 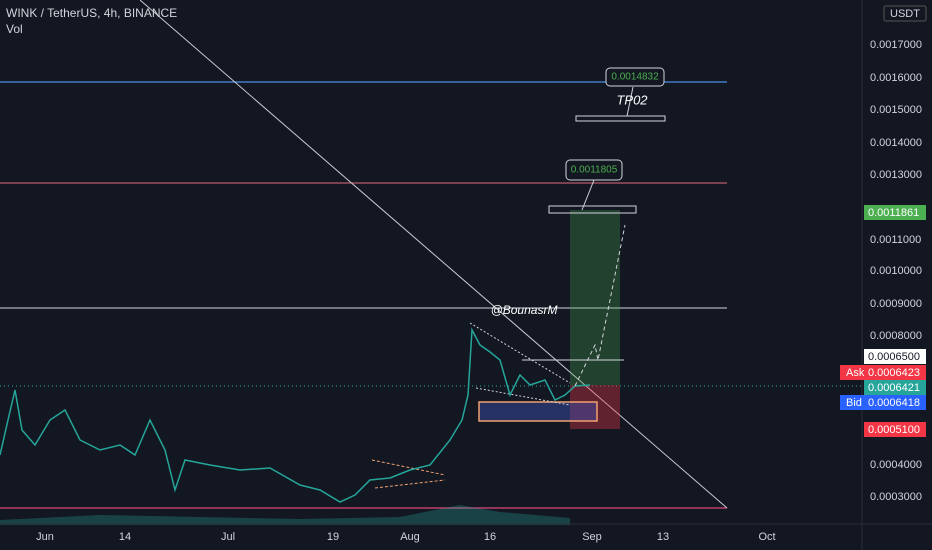 I want to click on currency: USDT, so click(x=905, y=14).